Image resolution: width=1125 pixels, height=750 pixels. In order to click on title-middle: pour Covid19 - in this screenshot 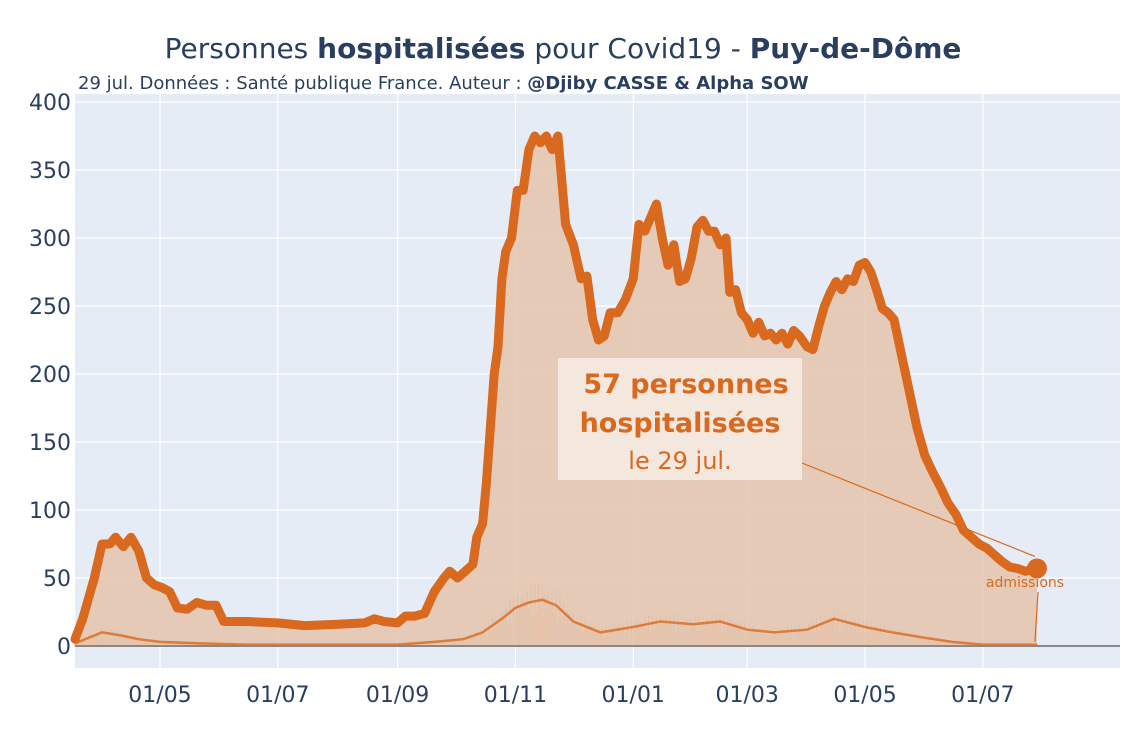, I will do `click(637, 48)`.